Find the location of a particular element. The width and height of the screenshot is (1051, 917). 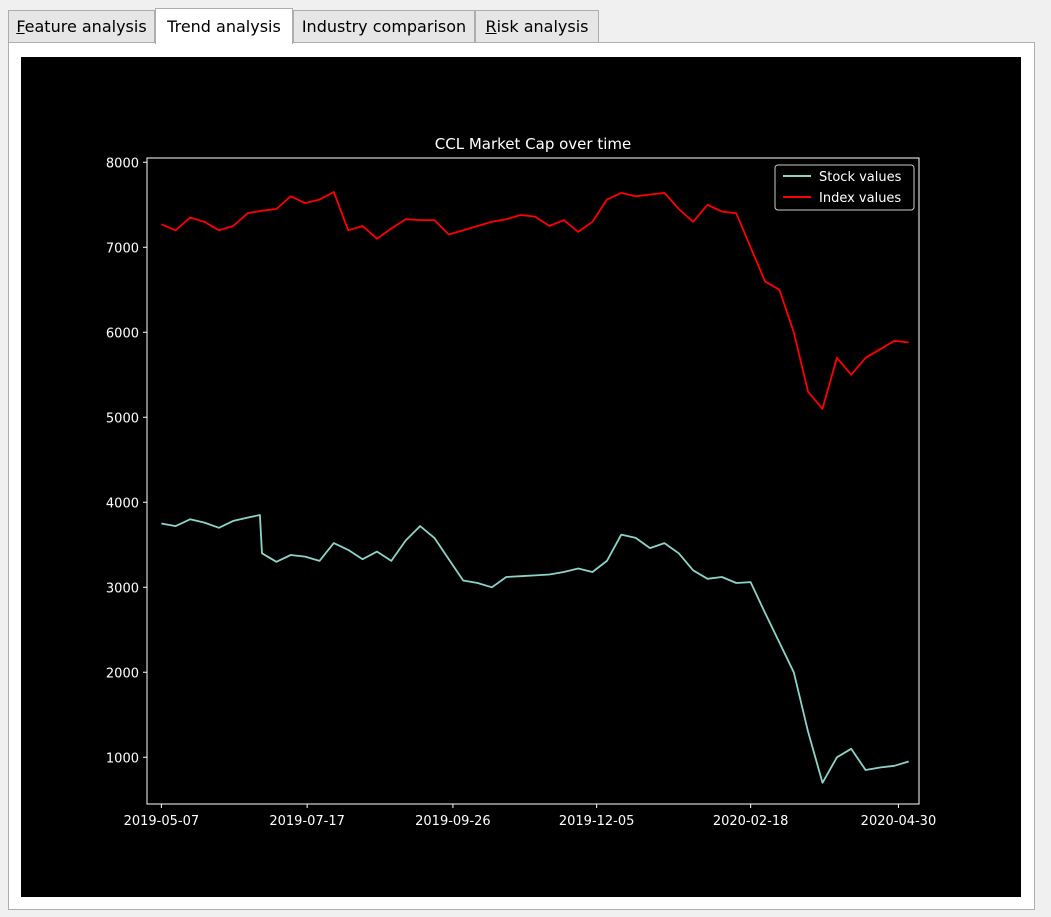

tab-feature-analysis: Feature analysis is located at coordinates (81, 26).